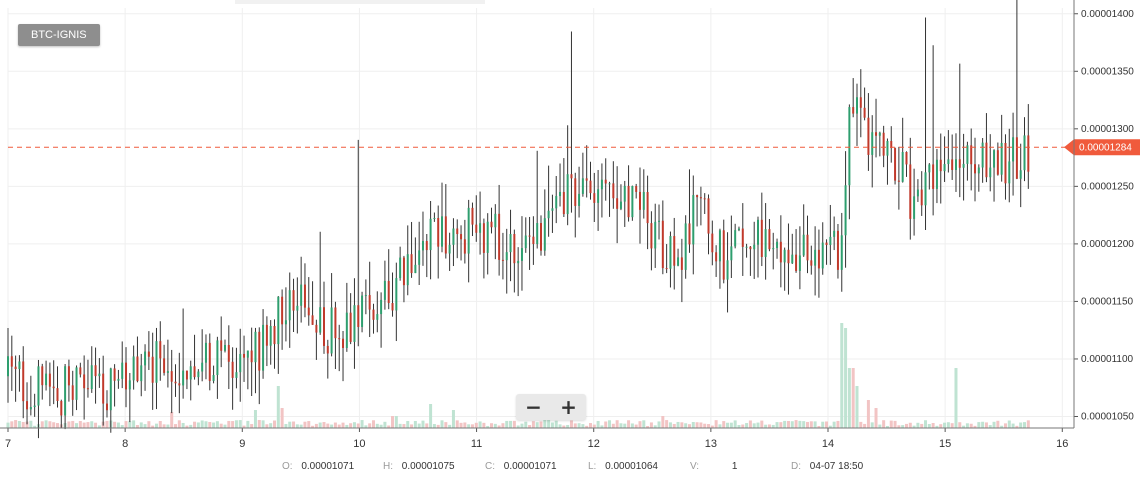 The image size is (1140, 482). Describe the element at coordinates (569, 407) in the screenshot. I see `zoom-in-button: +` at that location.